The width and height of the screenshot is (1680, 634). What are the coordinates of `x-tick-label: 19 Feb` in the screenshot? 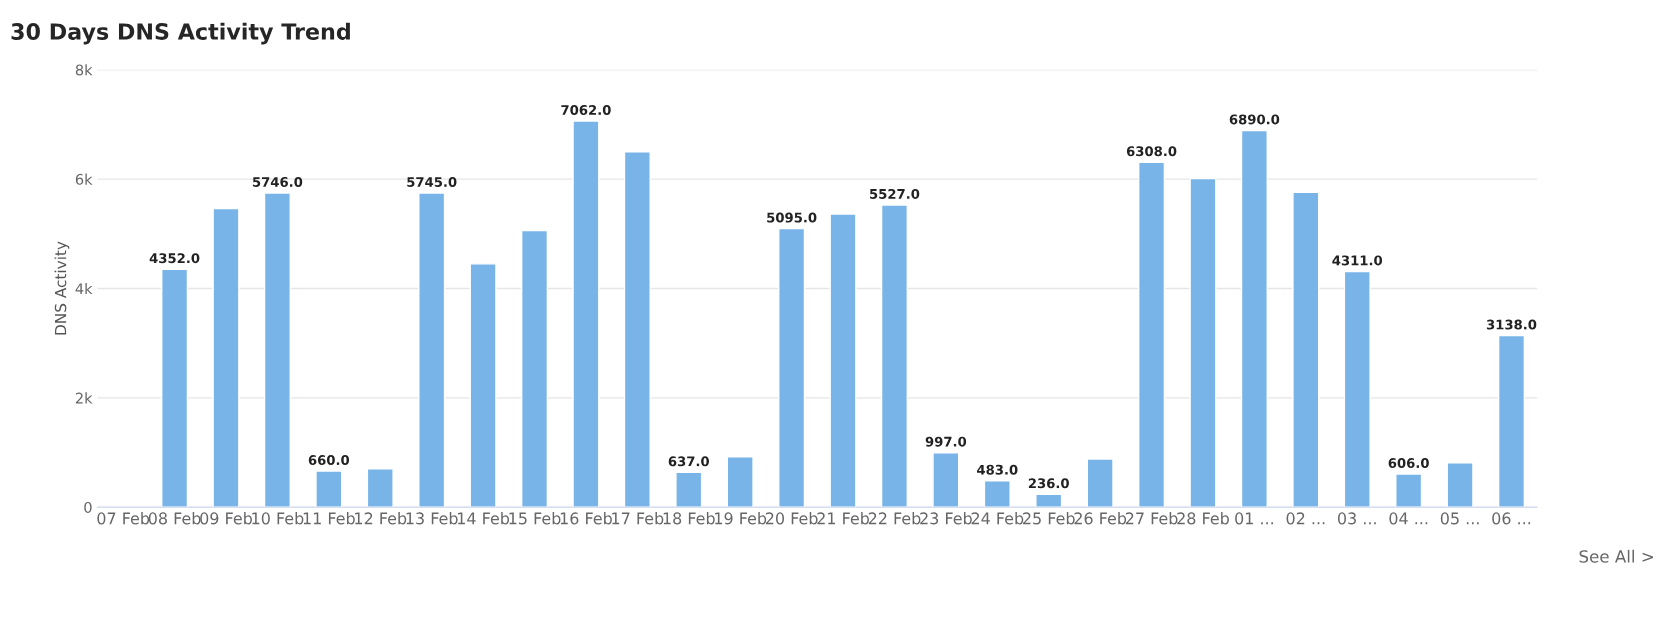 It's located at (741, 518).